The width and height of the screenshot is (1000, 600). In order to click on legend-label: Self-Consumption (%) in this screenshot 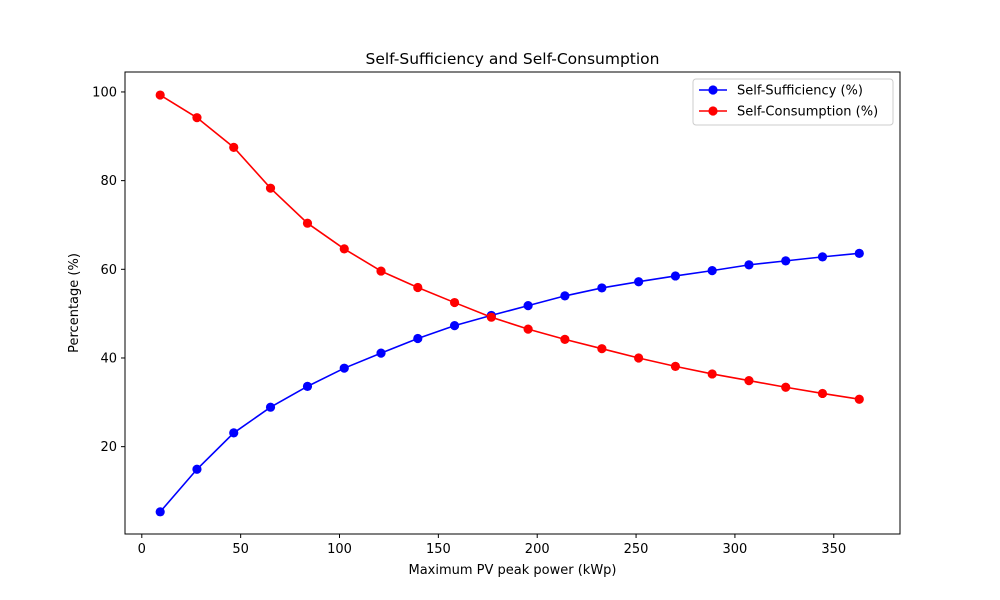, I will do `click(807, 112)`.